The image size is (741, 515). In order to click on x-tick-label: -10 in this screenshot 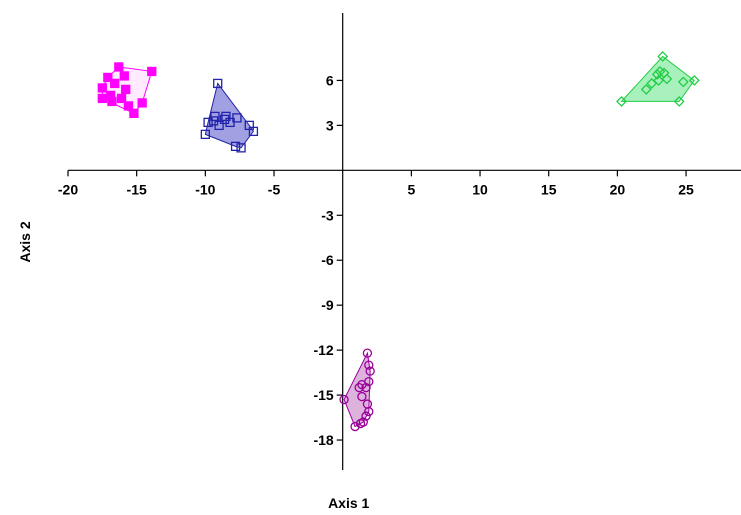, I will do `click(205, 189)`.